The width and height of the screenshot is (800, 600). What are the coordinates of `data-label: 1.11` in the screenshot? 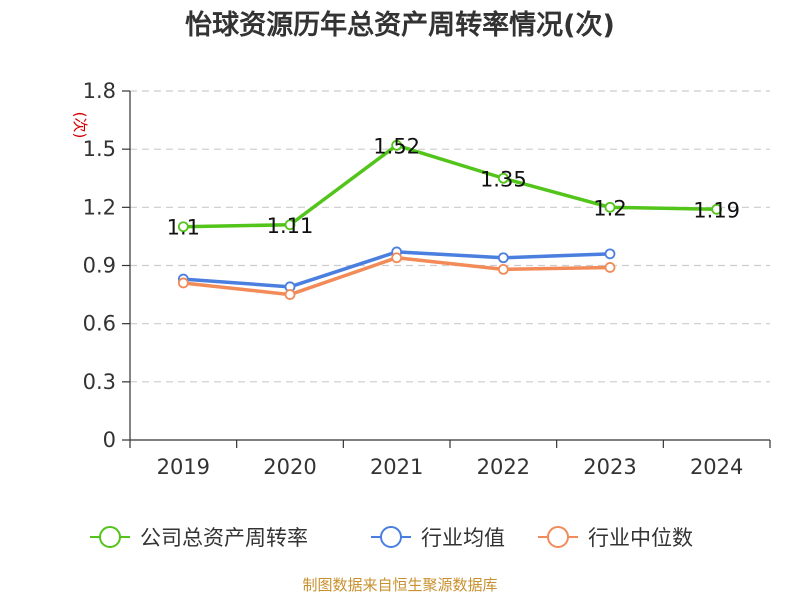 It's located at (290, 226).